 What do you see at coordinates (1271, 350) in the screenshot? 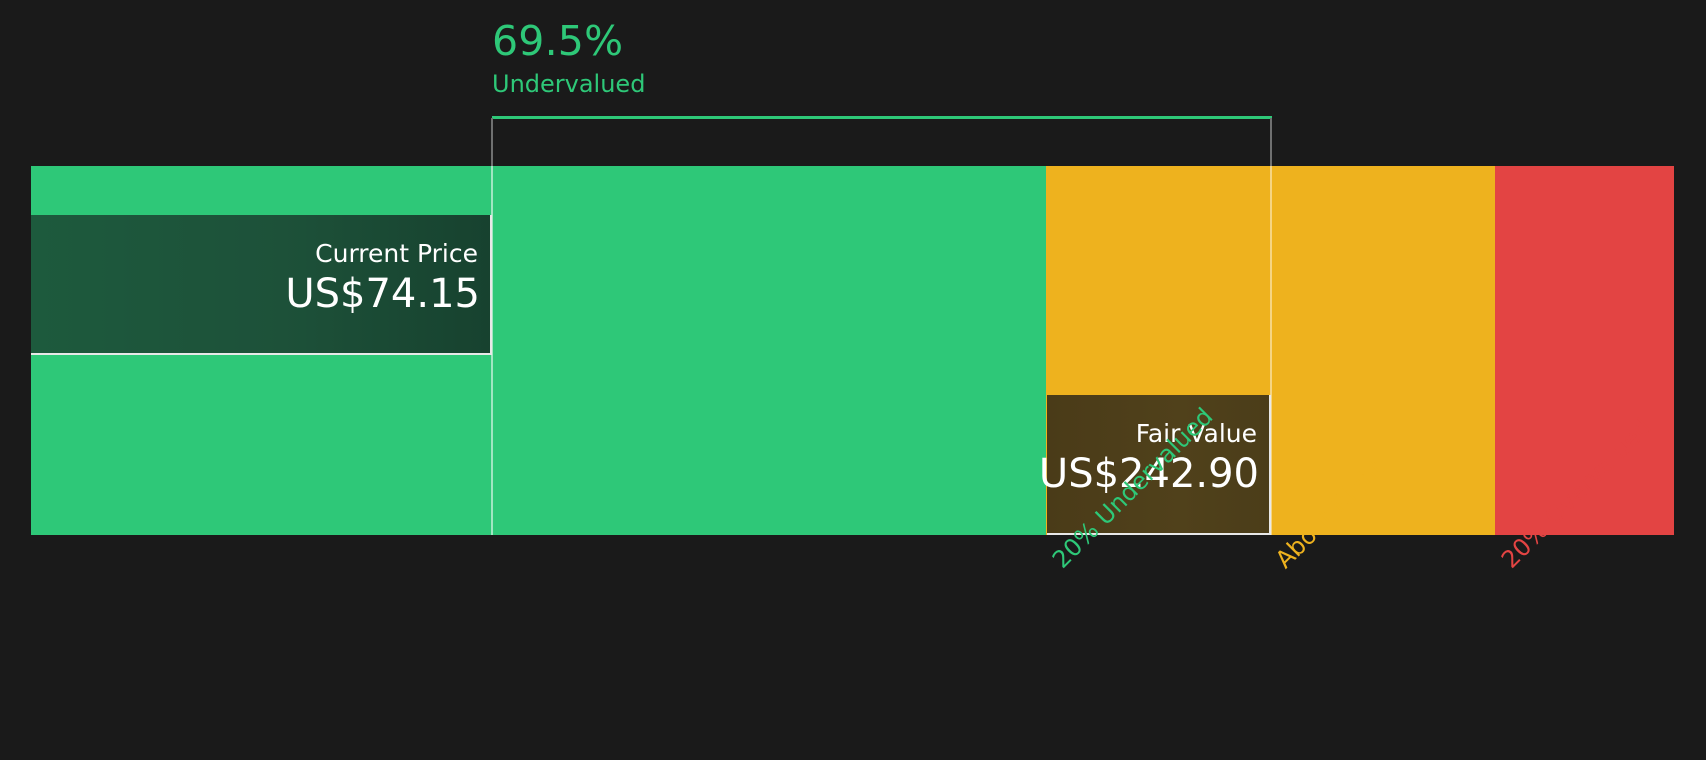
I see `fair-value-guide-line` at bounding box center [1271, 350].